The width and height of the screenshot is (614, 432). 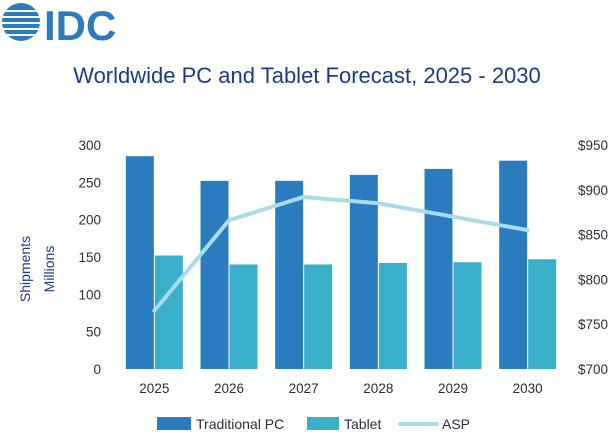 I want to click on logo-text: IDC, so click(x=80, y=25).